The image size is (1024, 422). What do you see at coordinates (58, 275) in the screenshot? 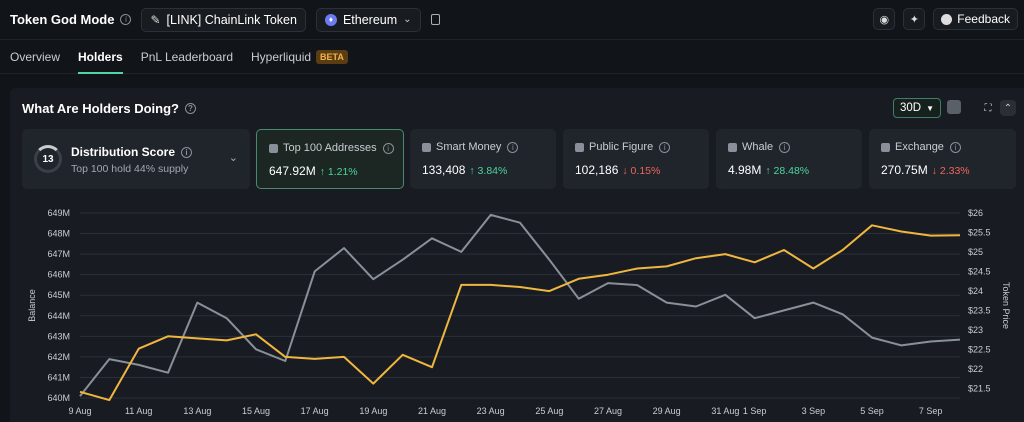
I see `y-tick-label: 646M` at bounding box center [58, 275].